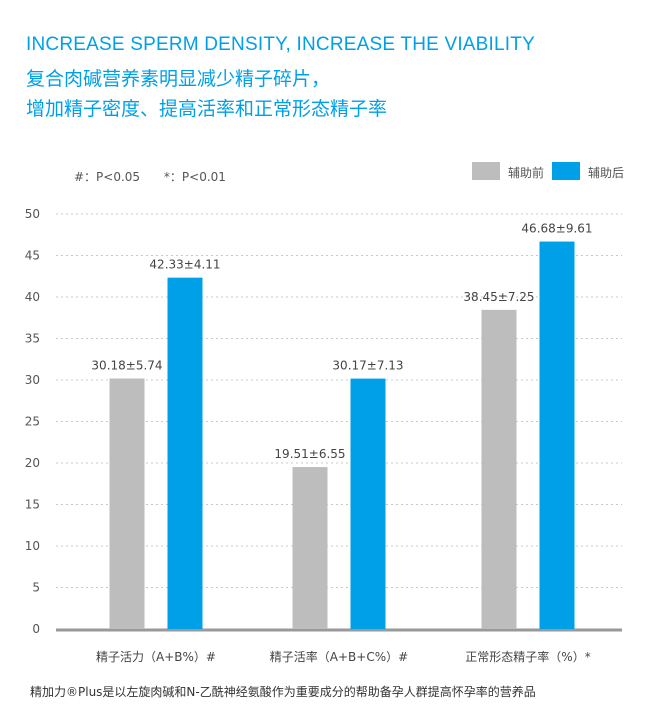 This screenshot has width=651, height=725. I want to click on y-tick-label: 0, so click(36, 629).